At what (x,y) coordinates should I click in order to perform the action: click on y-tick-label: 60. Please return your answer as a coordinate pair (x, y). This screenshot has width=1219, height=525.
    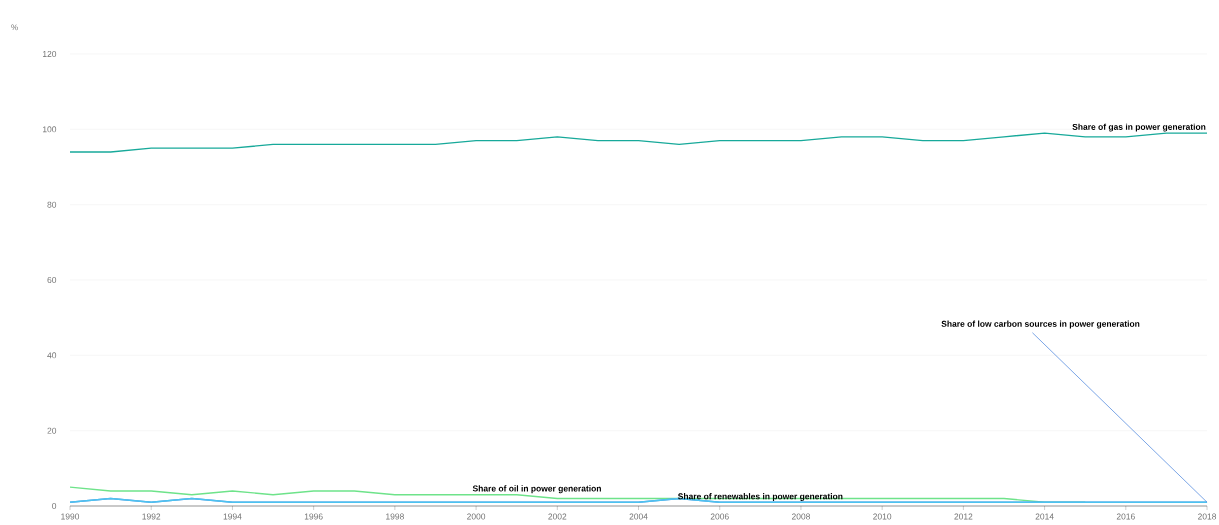
    Looking at the image, I should click on (52, 280).